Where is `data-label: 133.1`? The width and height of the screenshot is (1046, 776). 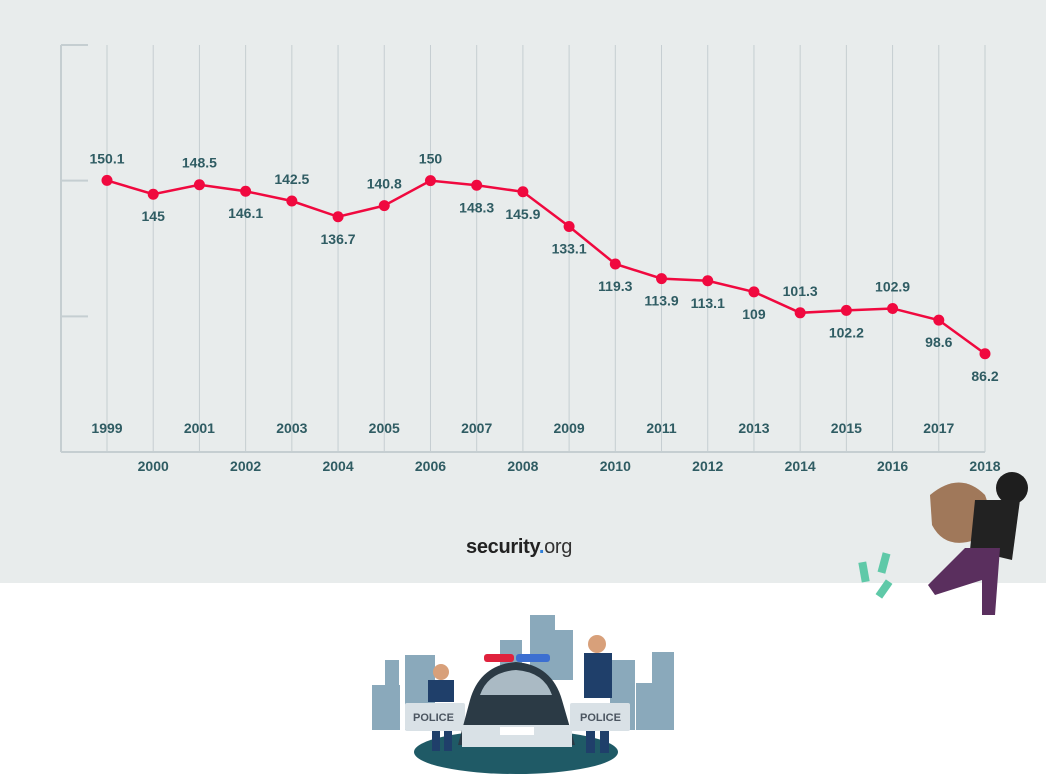 data-label: 133.1 is located at coordinates (569, 249).